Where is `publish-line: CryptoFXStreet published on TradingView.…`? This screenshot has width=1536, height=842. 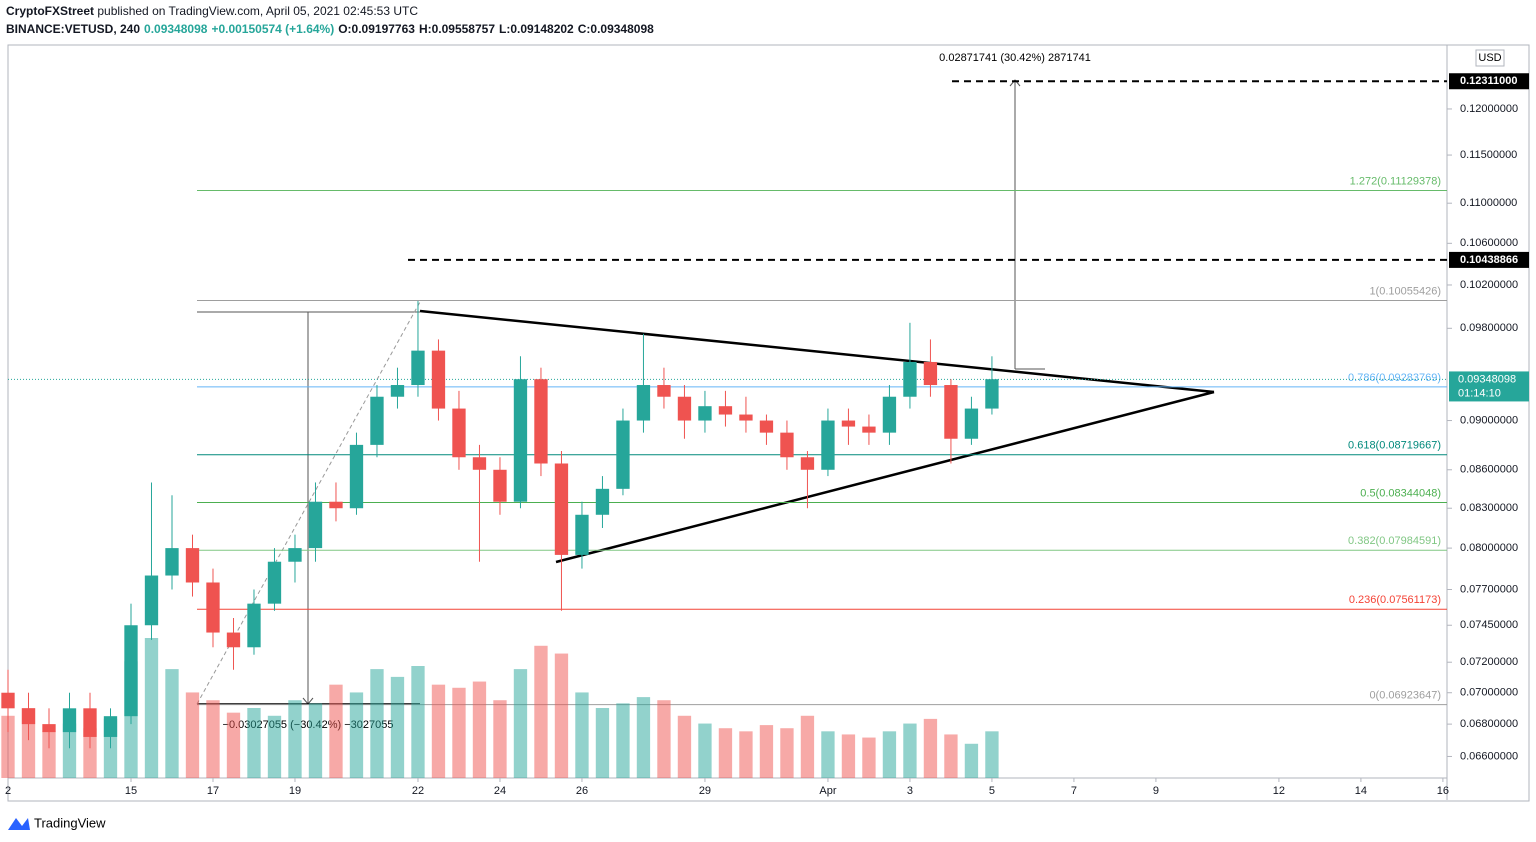 publish-line: CryptoFXStreet published on TradingView.… is located at coordinates (214, 11).